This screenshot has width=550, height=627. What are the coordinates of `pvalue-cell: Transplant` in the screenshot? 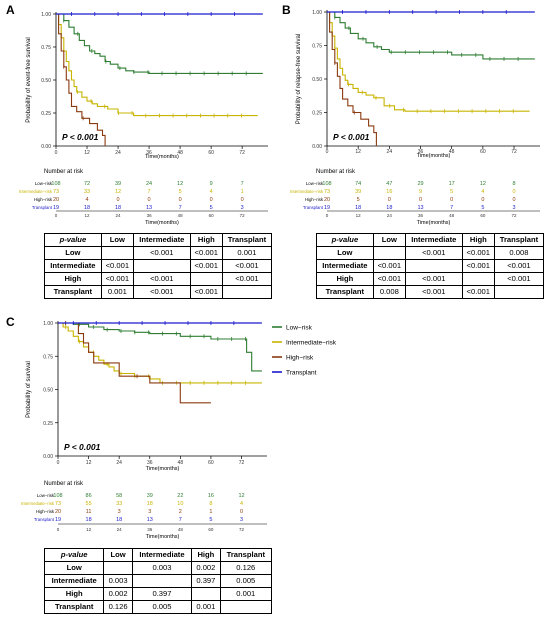 It's located at (73, 292).